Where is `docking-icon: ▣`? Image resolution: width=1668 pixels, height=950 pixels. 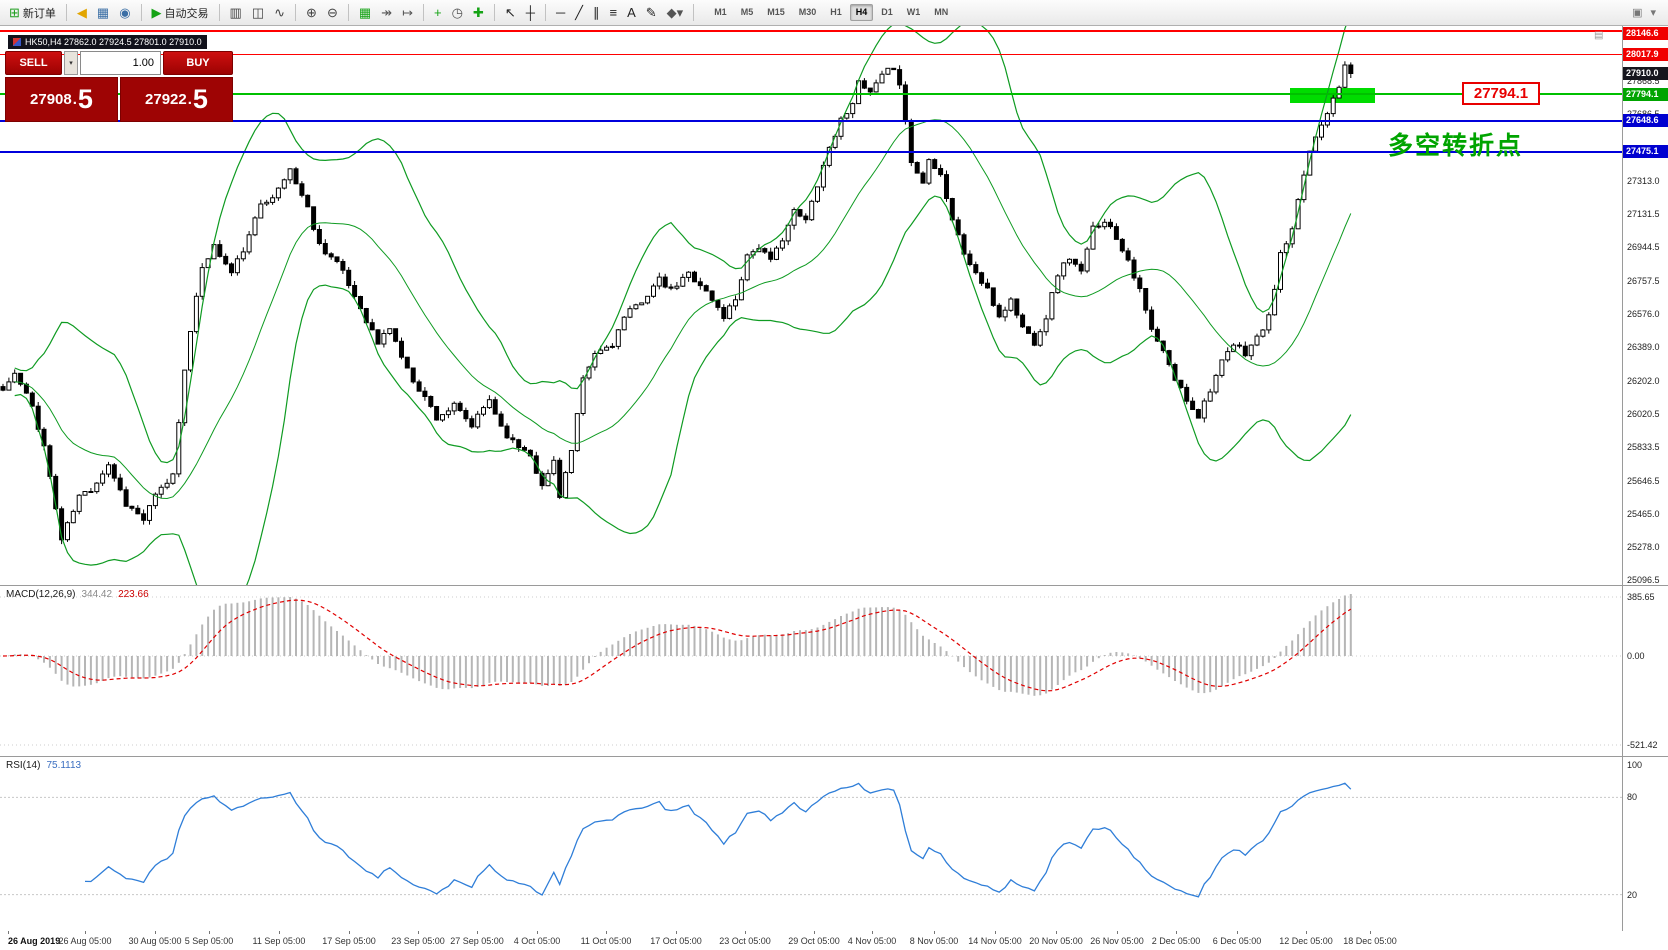
docking-icon: ▣ is located at coordinates (1637, 13).